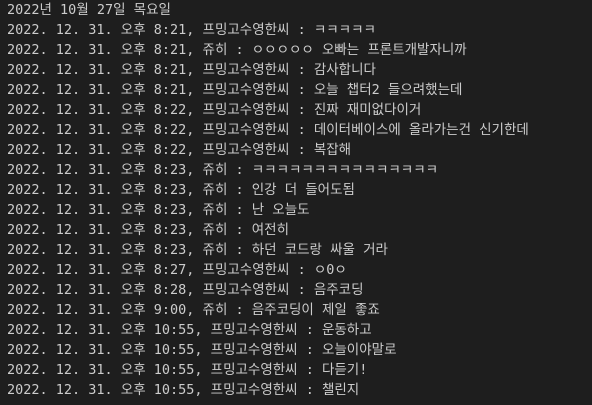 This screenshot has height=405, width=592. What do you see at coordinates (193, 310) in the screenshot?
I see `output-line: 2022. 12. 31. 오후 9:00, 쥬히 : 음주코딩이 제일 좋죠` at bounding box center [193, 310].